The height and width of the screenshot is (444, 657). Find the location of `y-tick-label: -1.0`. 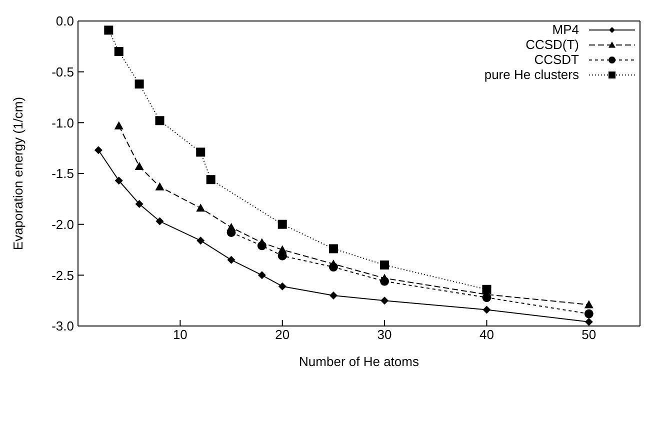

y-tick-label: -1.0 is located at coordinates (63, 122).